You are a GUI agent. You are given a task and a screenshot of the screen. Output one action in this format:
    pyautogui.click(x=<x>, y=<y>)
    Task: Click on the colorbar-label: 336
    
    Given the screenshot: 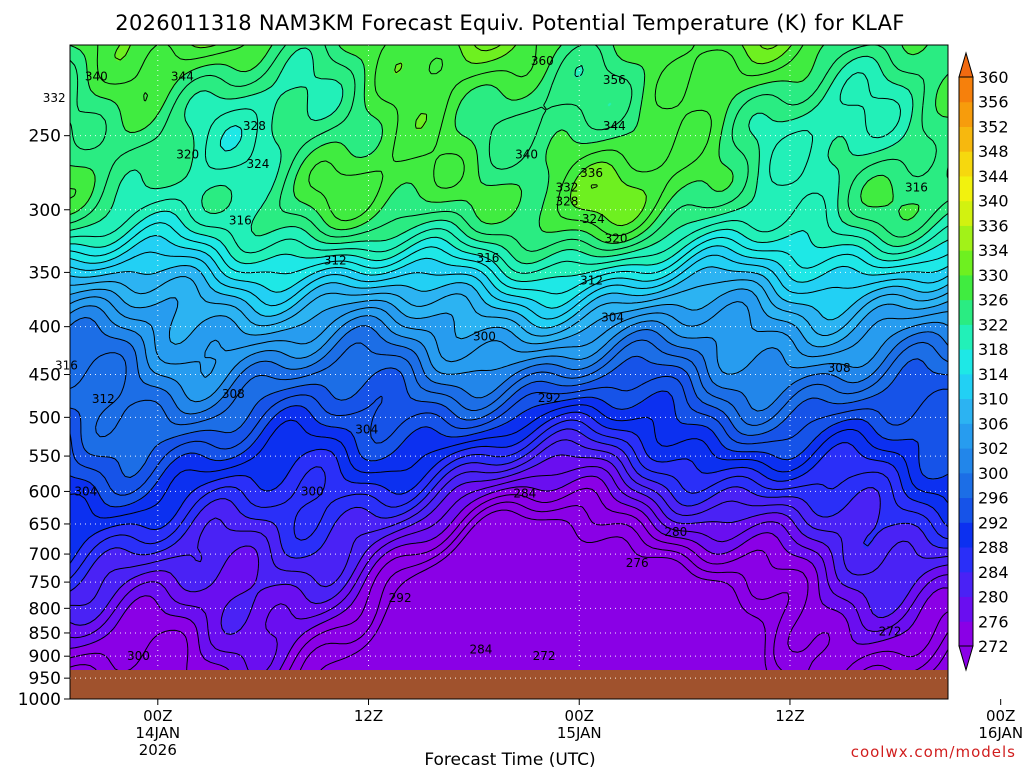 What is the action you would take?
    pyautogui.click(x=993, y=225)
    